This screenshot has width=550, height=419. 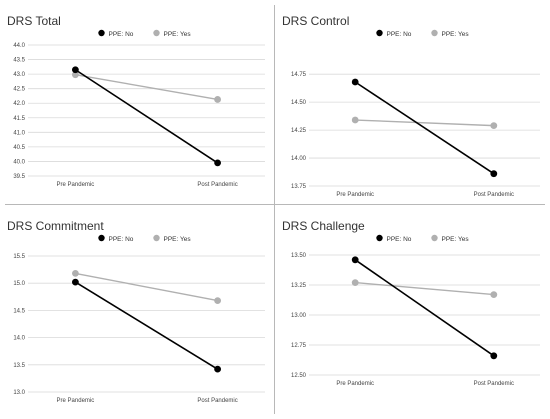 I want to click on y-tick-label: 14.0, so click(x=19, y=339).